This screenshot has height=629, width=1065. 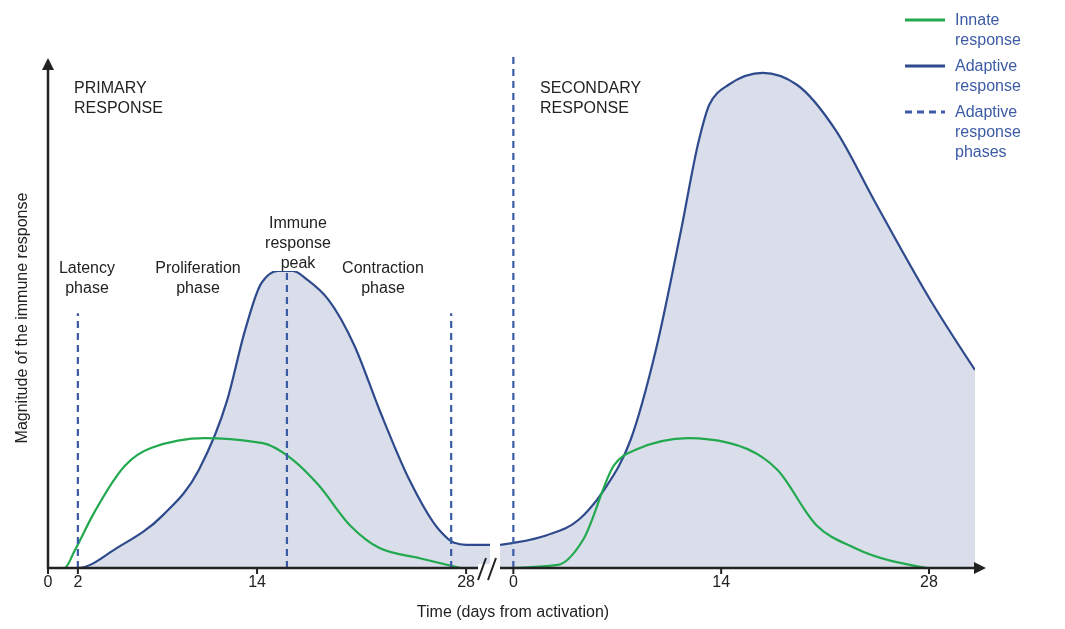 I want to click on text: PRIMARY RESPONSE, so click(x=119, y=98).